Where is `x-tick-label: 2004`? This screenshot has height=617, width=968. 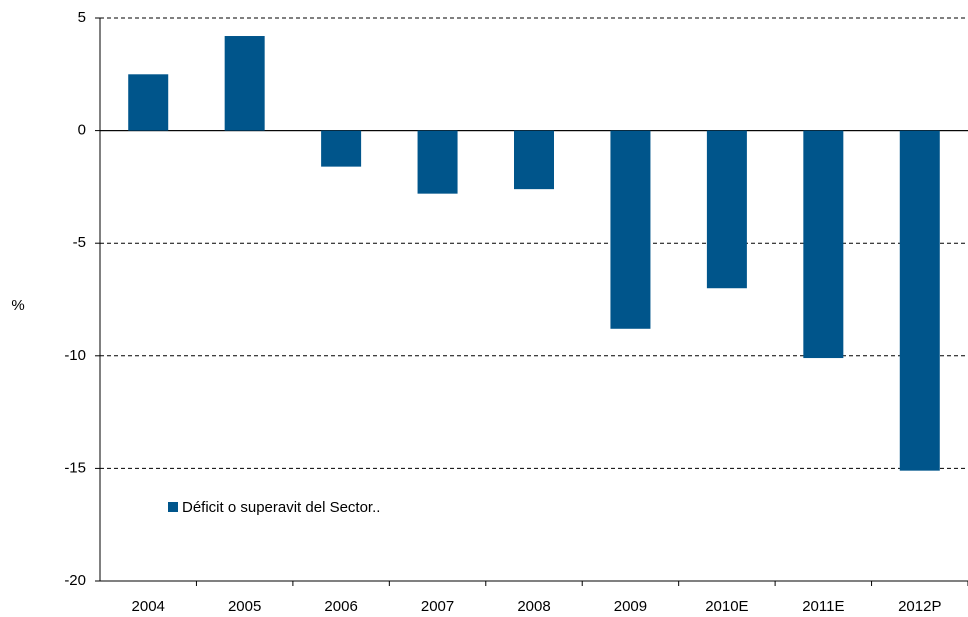 x-tick-label: 2004 is located at coordinates (148, 606).